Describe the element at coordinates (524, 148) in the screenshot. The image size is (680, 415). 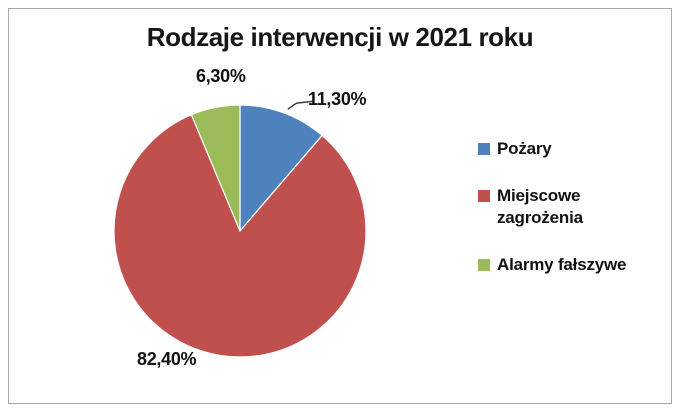
I see `legend-label-pozary: Pożary` at that location.